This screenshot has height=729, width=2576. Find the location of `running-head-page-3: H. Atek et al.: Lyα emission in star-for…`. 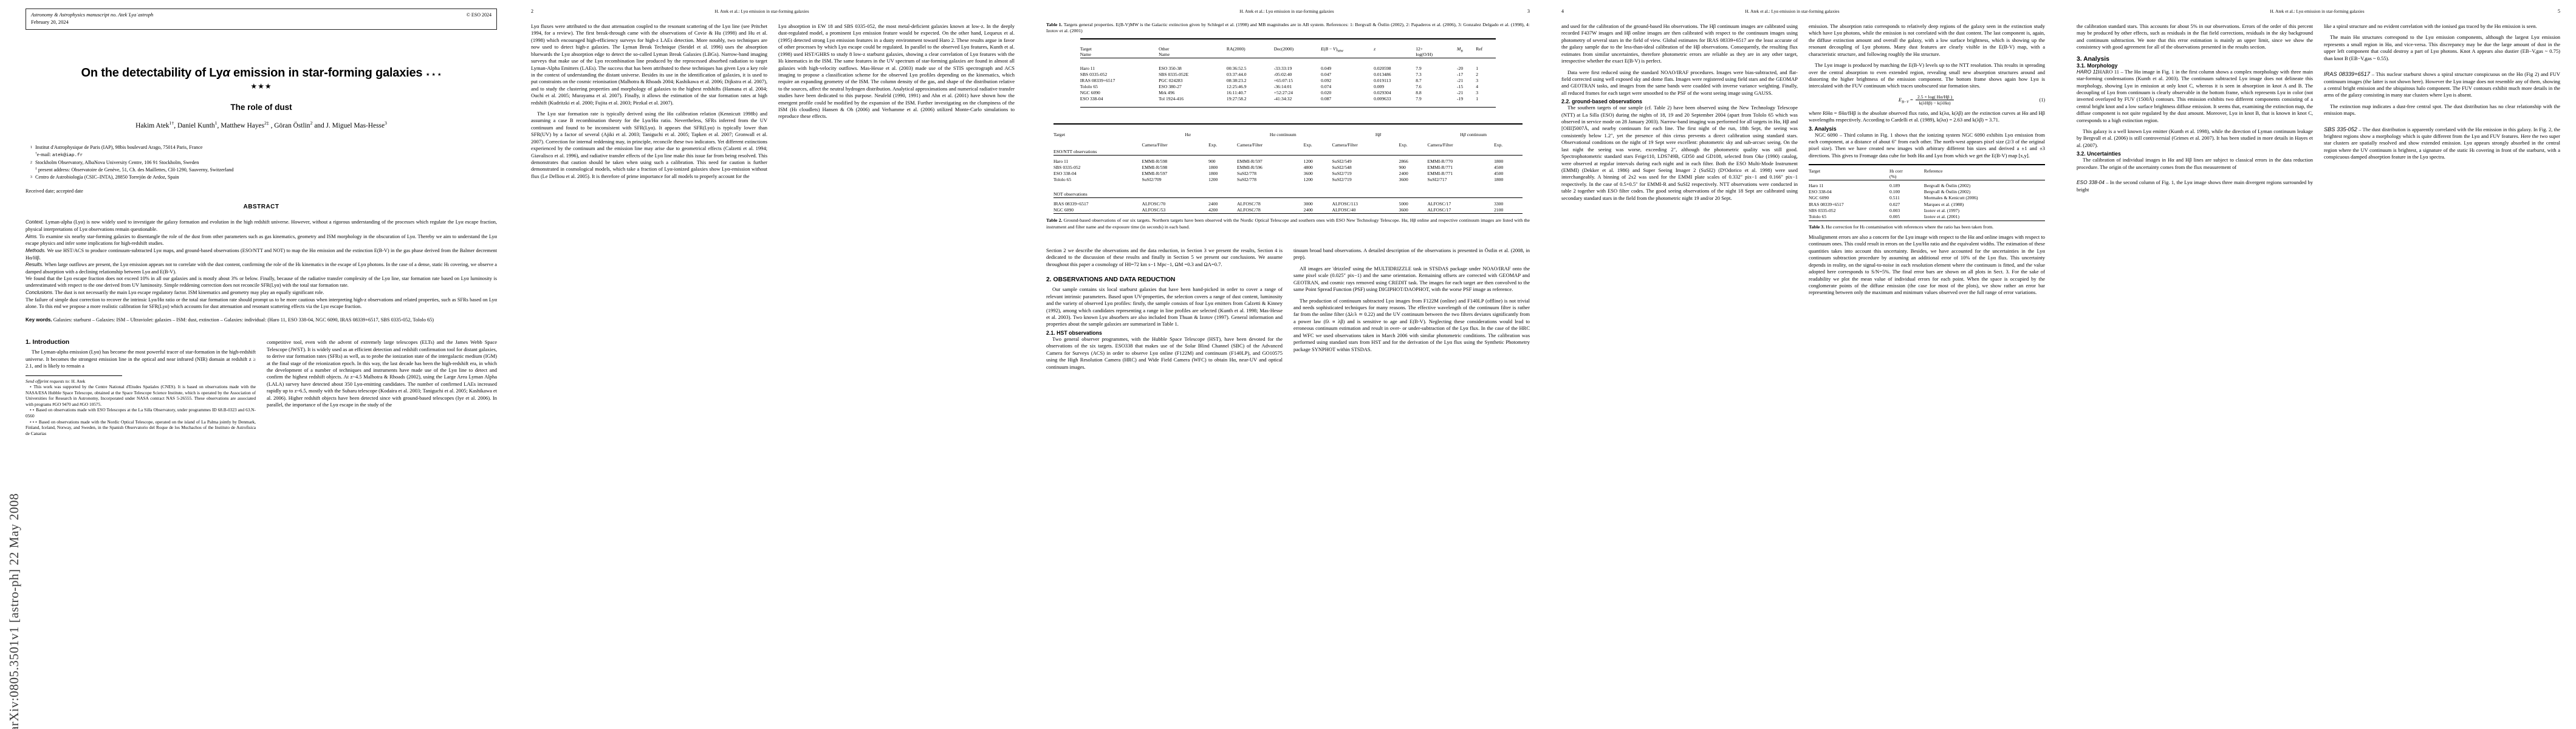

running-head-page-3: H. Atek et al.: Lyα emission in star-for… is located at coordinates (1288, 13).